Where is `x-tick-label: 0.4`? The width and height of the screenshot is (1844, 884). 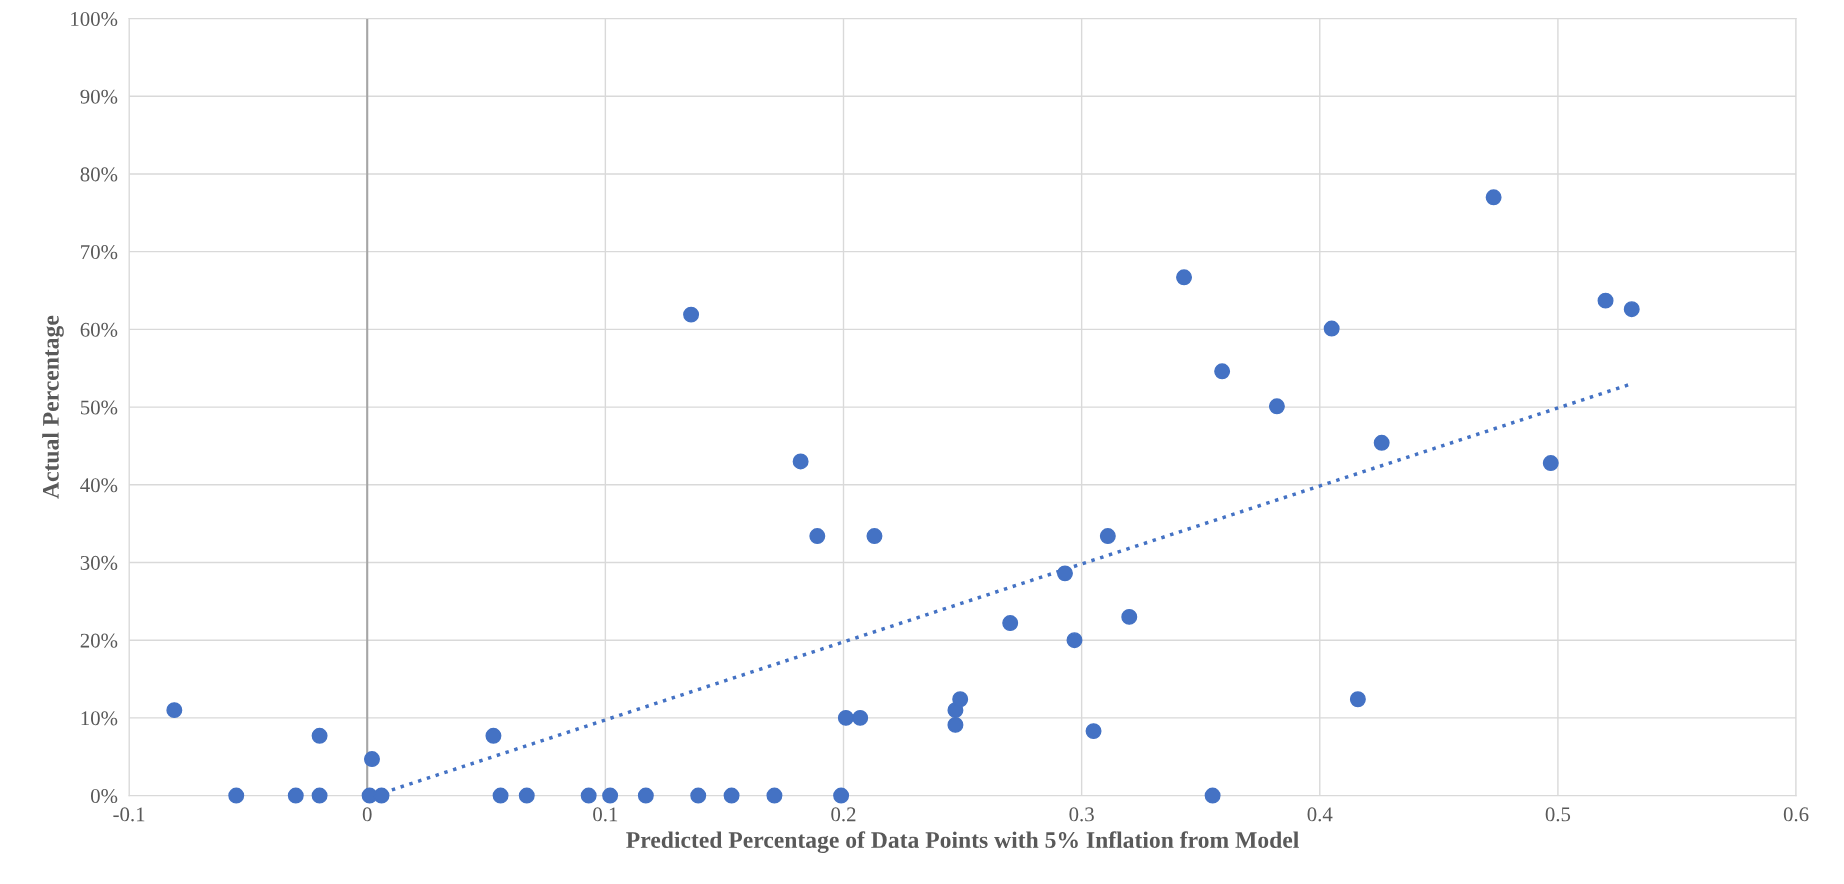
x-tick-label: 0.4 is located at coordinates (1320, 814).